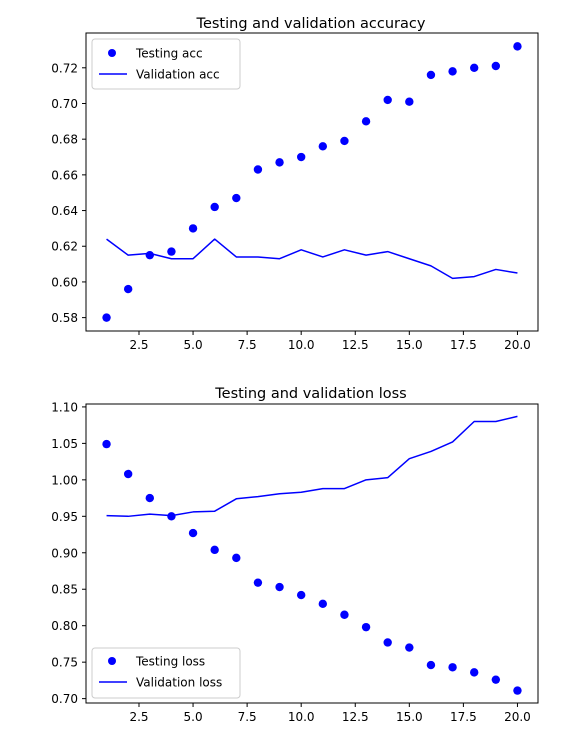  What do you see at coordinates (64, 175) in the screenshot?
I see `y-tick-label: 0.66` at bounding box center [64, 175].